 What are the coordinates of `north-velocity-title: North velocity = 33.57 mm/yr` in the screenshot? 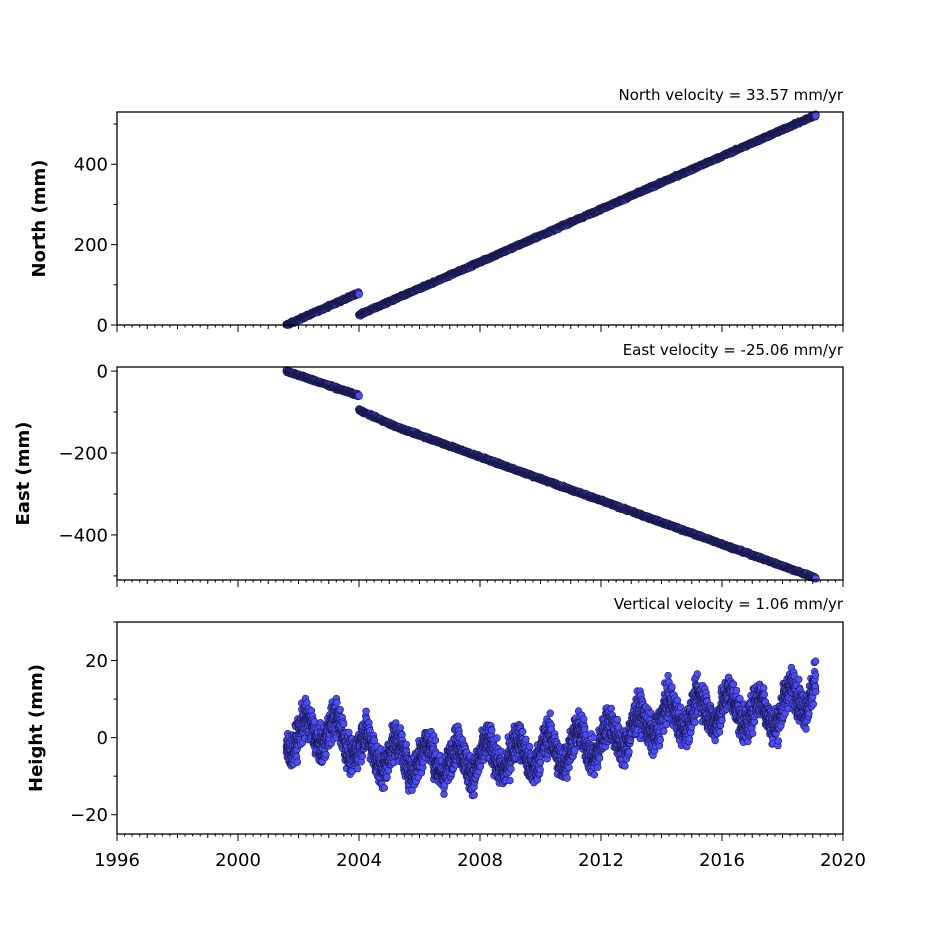 It's located at (731, 95).